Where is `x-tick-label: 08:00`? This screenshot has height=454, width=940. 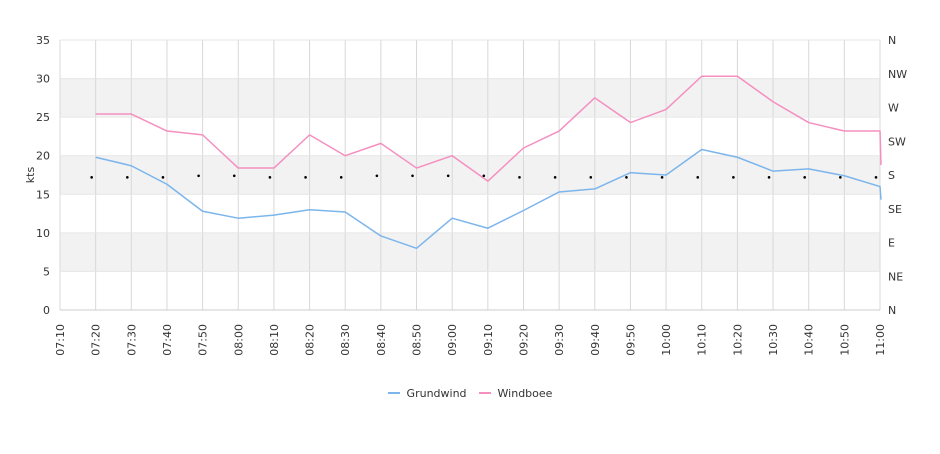
x-tick-label: 08:00 is located at coordinates (238, 340).